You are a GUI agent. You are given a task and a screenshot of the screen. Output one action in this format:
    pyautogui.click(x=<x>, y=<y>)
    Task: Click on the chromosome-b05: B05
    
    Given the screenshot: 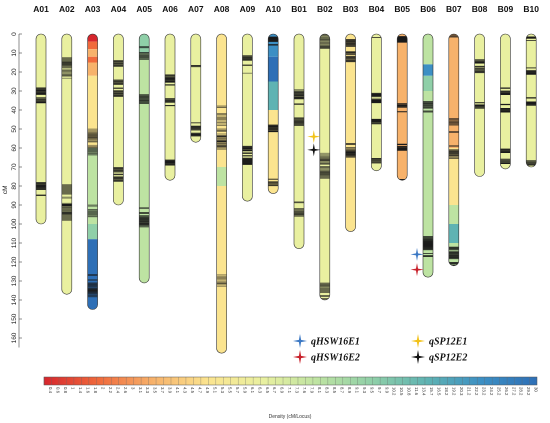 What is the action you would take?
    pyautogui.click(x=402, y=92)
    